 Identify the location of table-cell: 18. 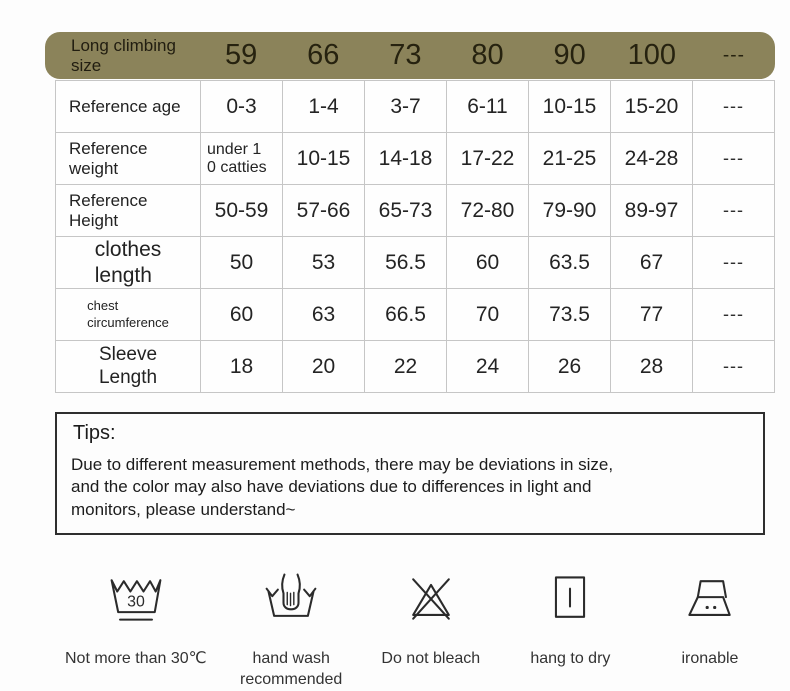
(242, 367).